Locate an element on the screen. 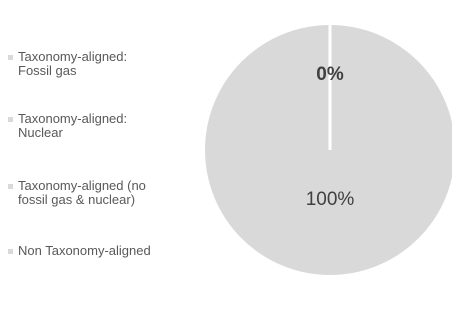 The image size is (452, 329). legend-entry: Non Taxonomy-aligned is located at coordinates (79, 251).